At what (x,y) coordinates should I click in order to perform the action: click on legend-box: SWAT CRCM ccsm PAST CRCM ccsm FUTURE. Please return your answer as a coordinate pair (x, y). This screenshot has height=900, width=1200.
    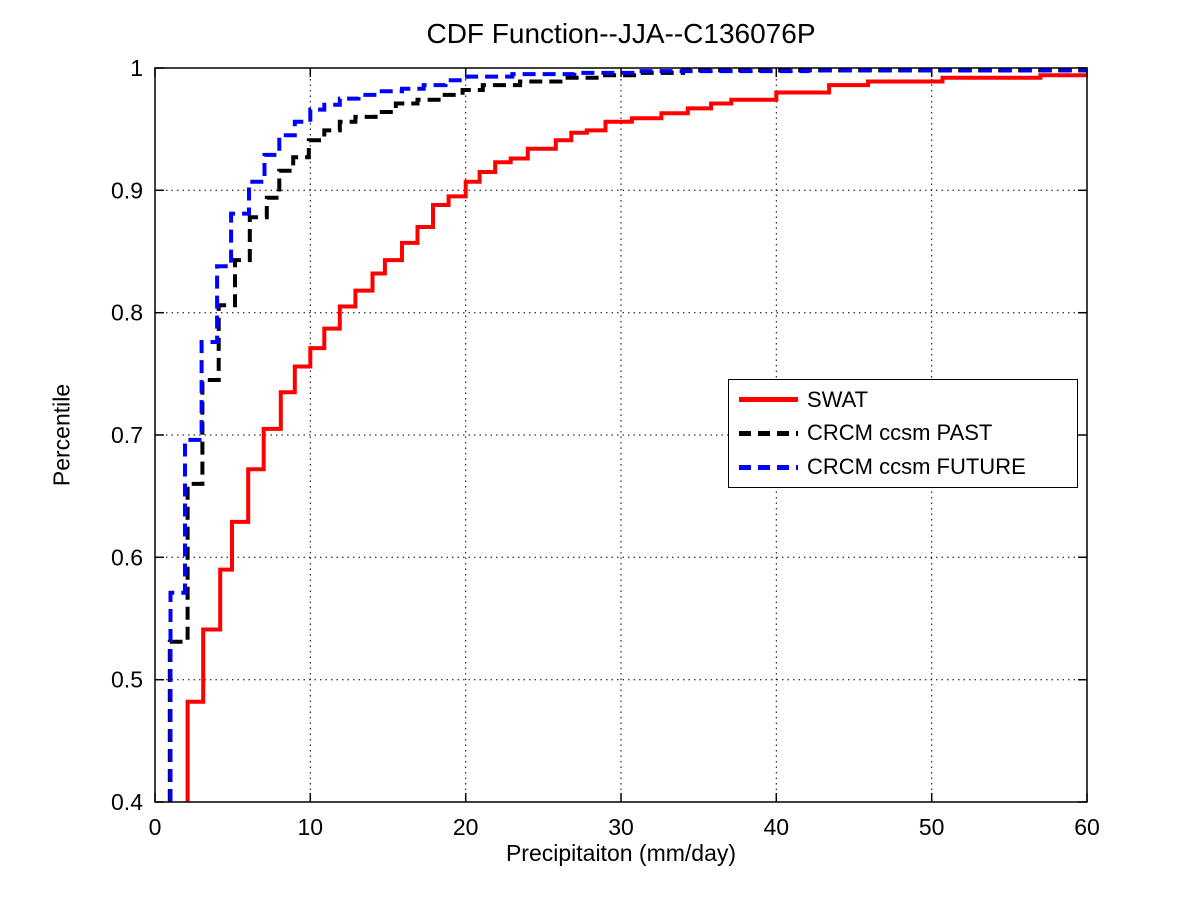
    Looking at the image, I should click on (903, 433).